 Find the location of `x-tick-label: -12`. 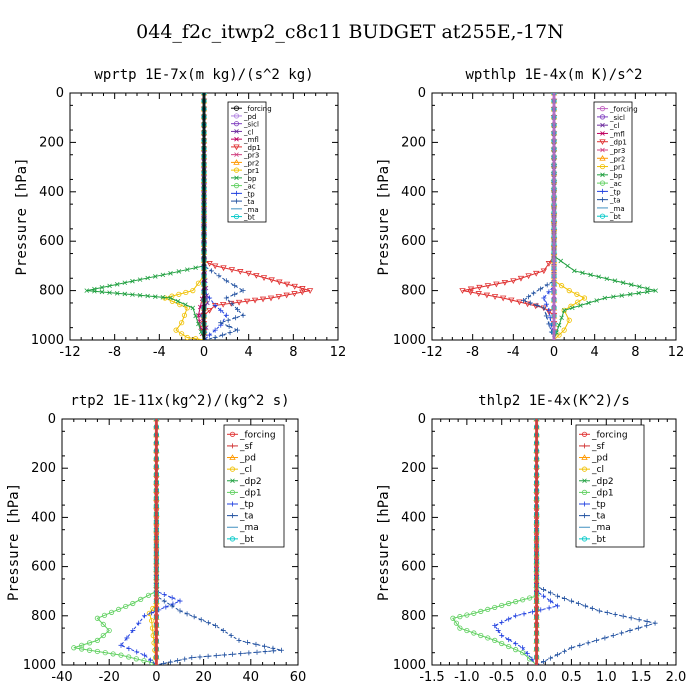

x-tick-label: -12 is located at coordinates (69, 352).